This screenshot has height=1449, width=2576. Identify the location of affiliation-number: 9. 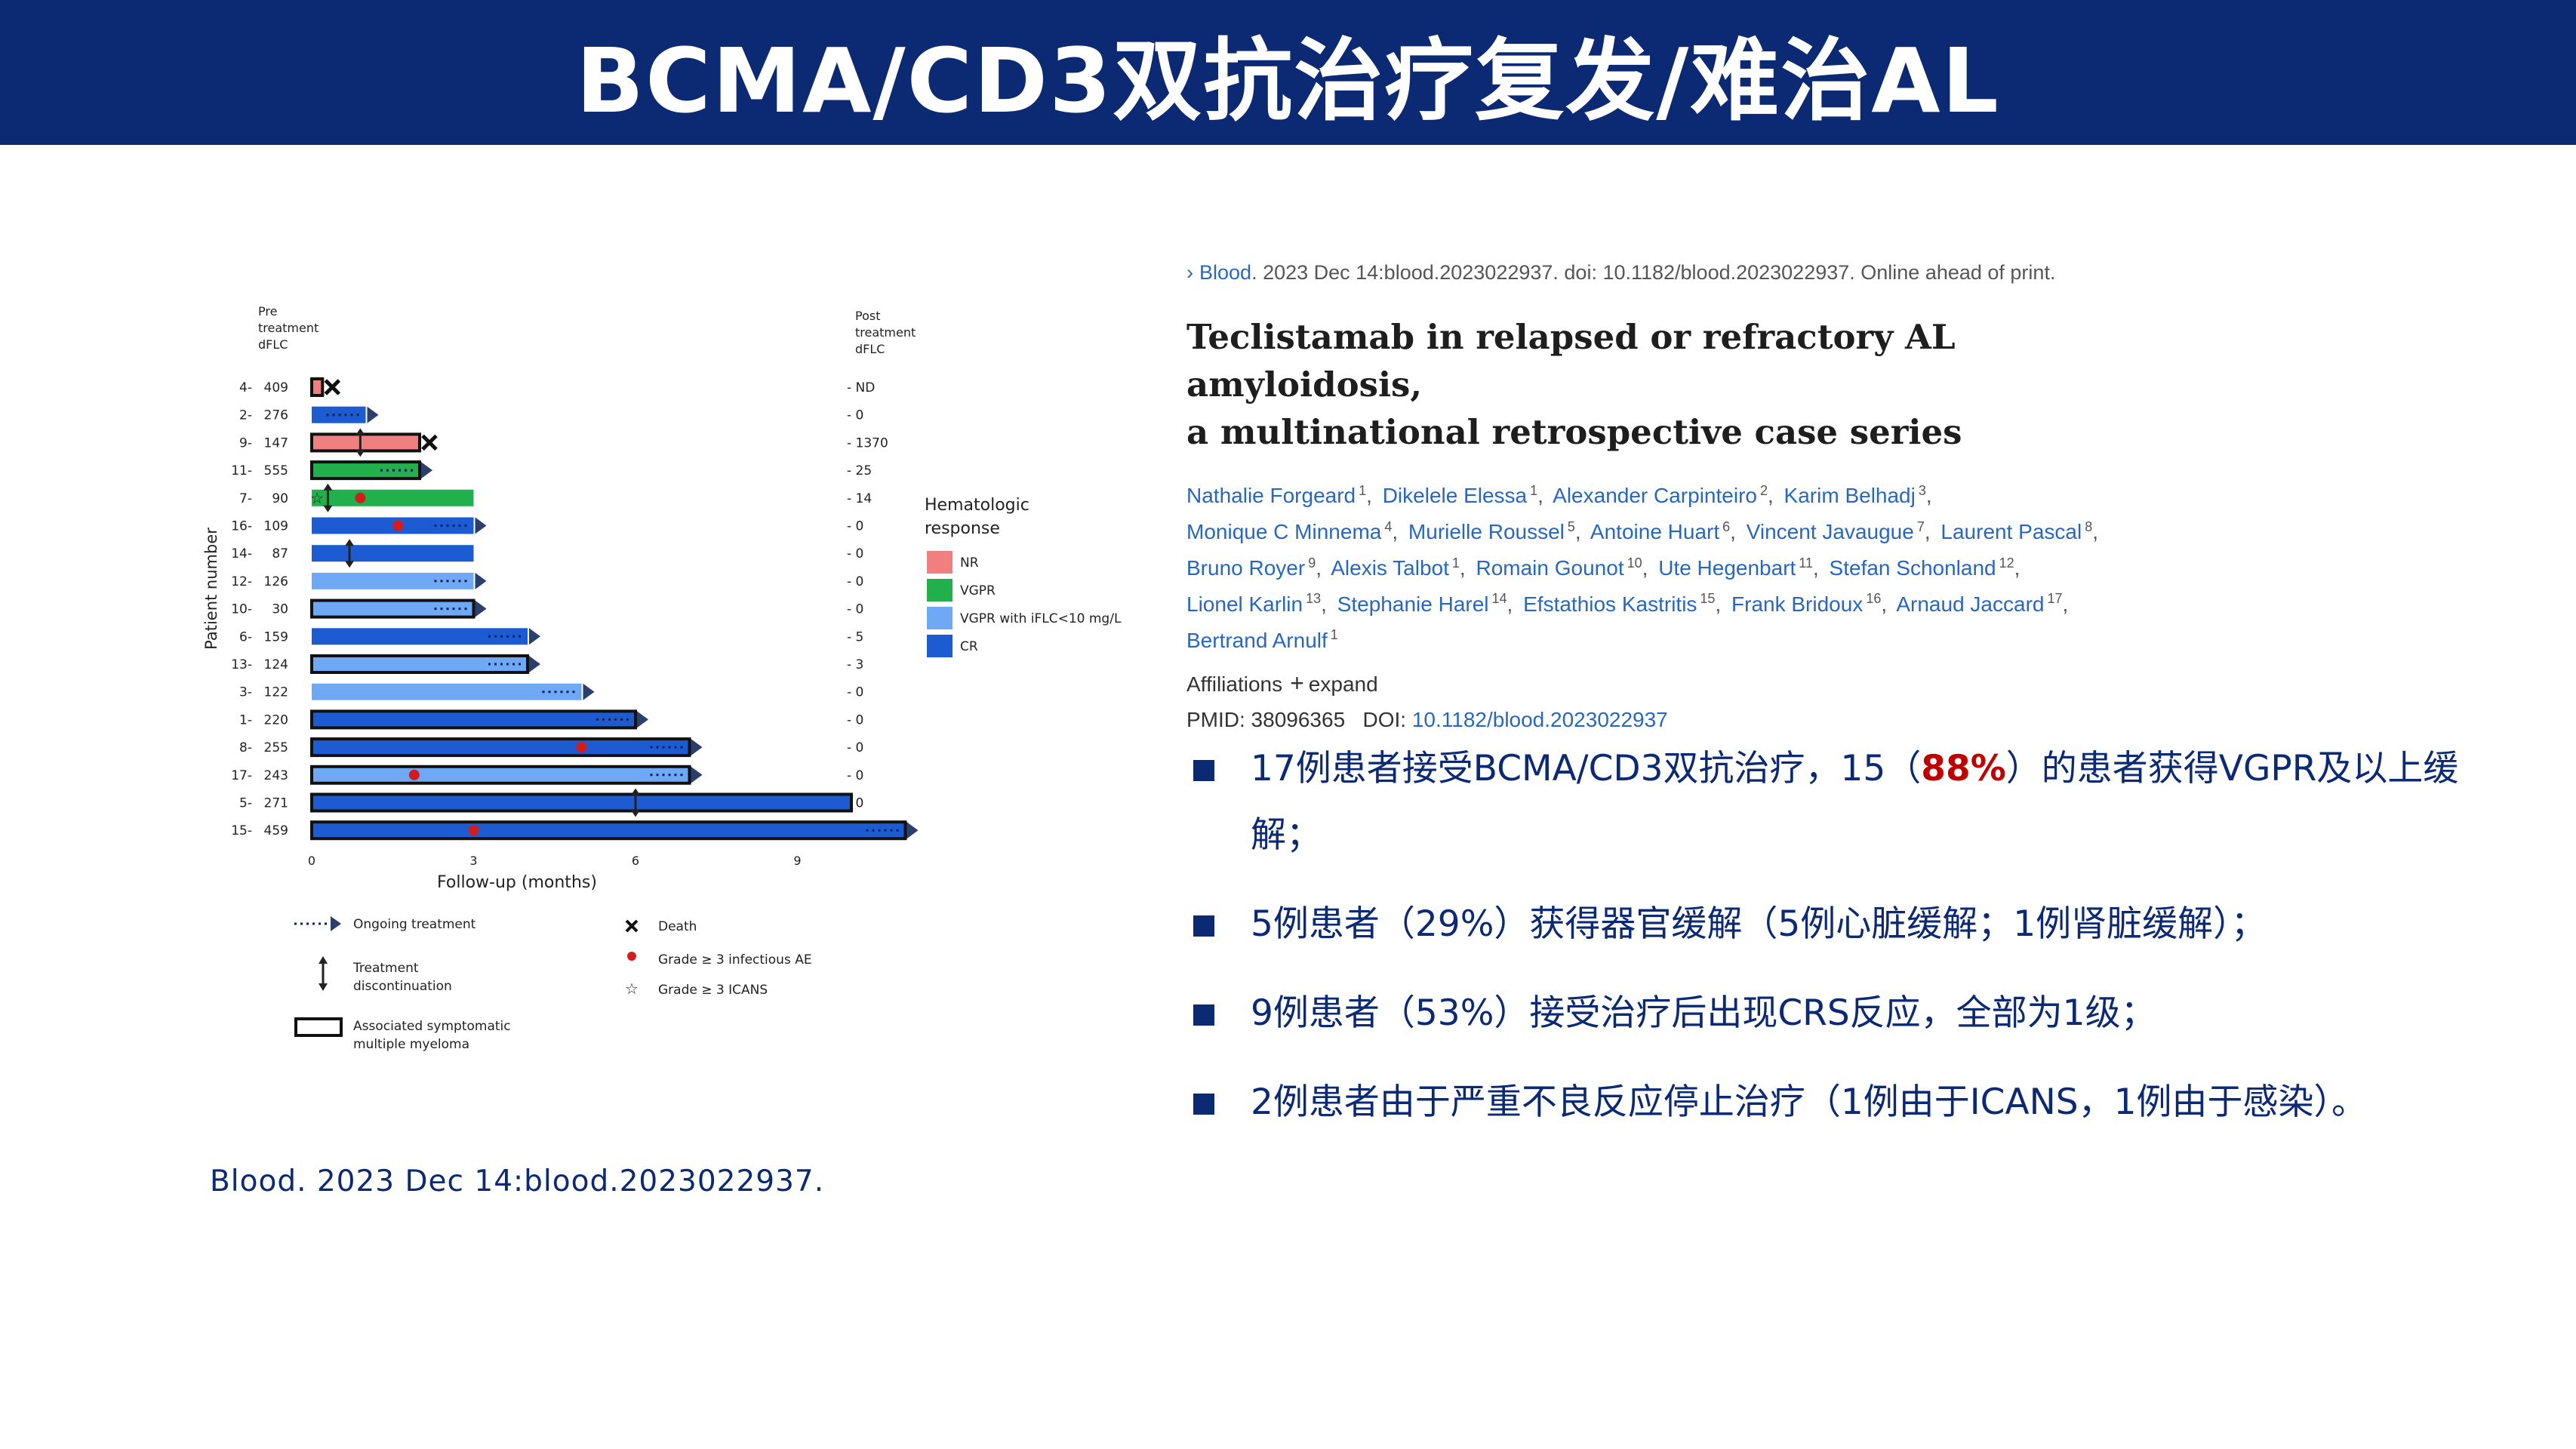
(1312, 563).